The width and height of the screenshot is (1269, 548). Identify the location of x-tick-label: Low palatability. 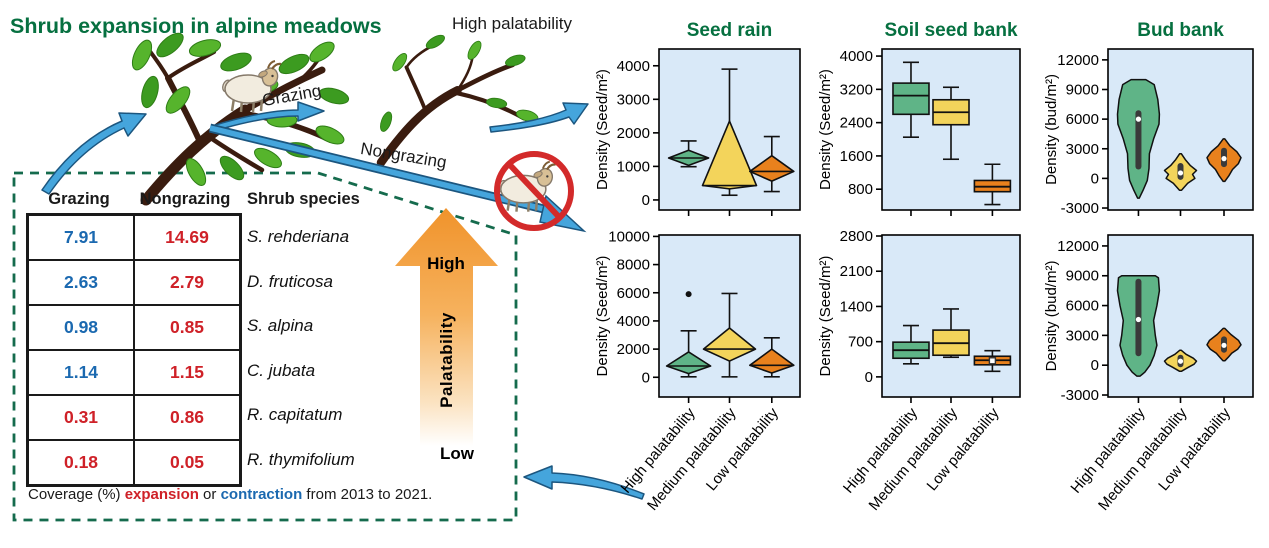
(963, 449).